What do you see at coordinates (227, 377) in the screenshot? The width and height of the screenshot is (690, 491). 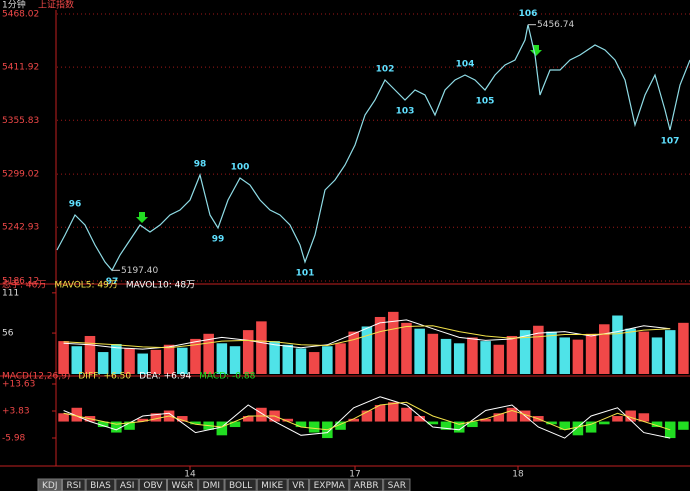 I see `legend-entry: MACD: -0.88` at bounding box center [227, 377].